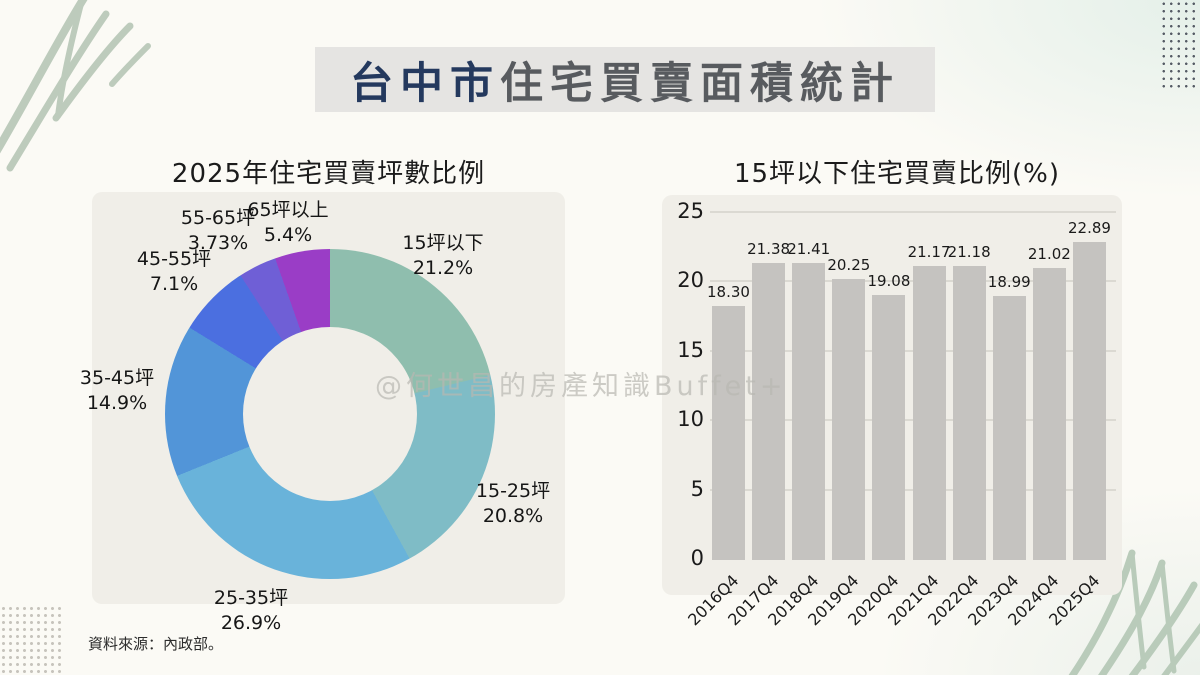 The image size is (1200, 675). What do you see at coordinates (690, 349) in the screenshot?
I see `y-tick-label-15: 15` at bounding box center [690, 349].